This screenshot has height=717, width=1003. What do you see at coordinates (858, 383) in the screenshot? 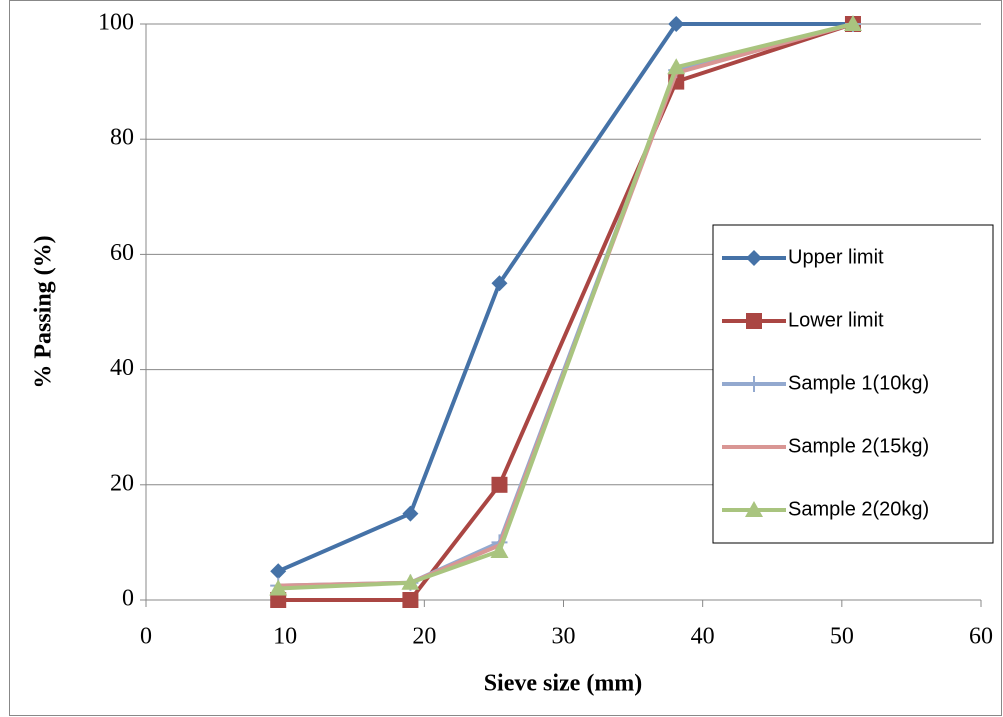
I see `legend-label: Sample 1(10kg)` at bounding box center [858, 383].